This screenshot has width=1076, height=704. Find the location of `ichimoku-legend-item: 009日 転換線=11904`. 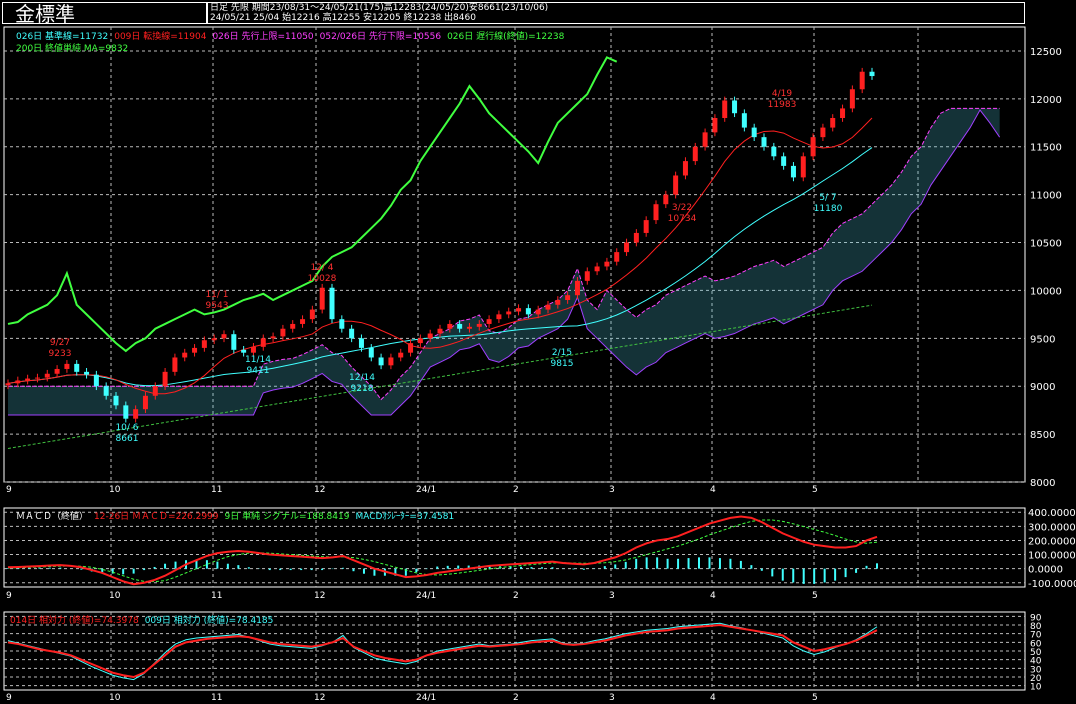

ichimoku-legend-item: 009日 転換線=11904 is located at coordinates (160, 37).